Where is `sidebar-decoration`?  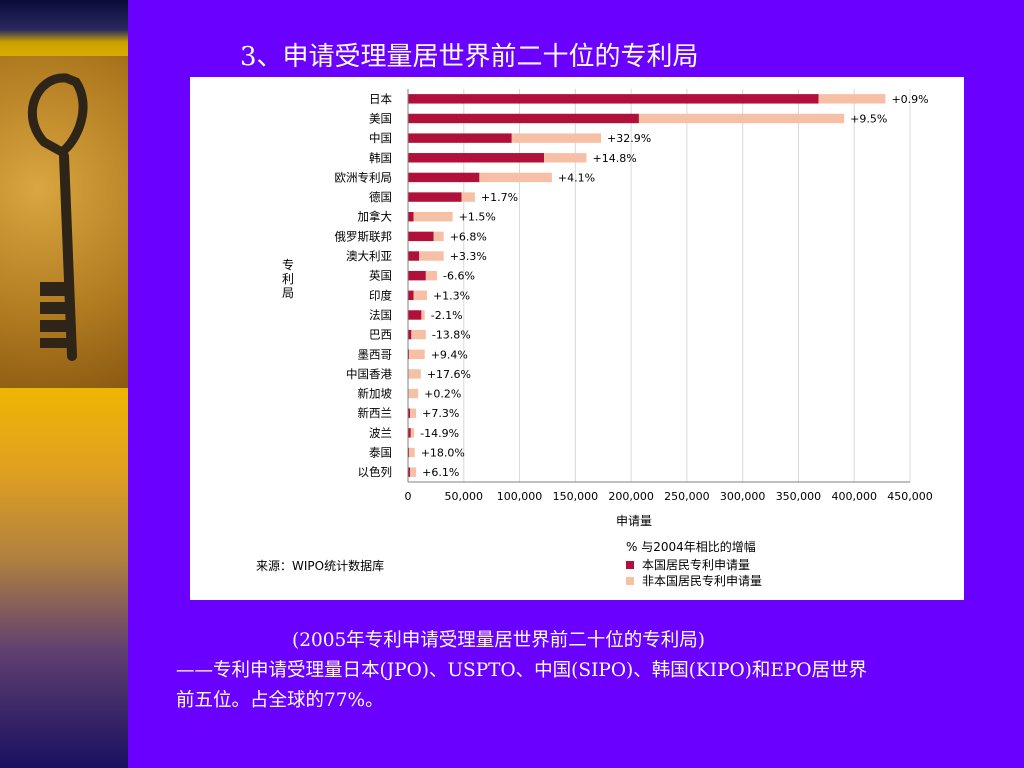 sidebar-decoration is located at coordinates (64, 384).